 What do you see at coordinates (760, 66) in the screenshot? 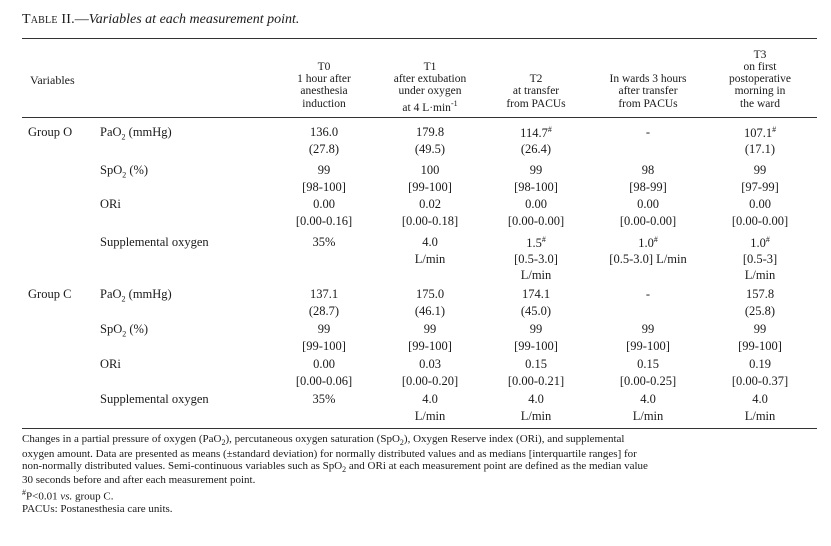
I see `column-header-line: on first` at bounding box center [760, 66].